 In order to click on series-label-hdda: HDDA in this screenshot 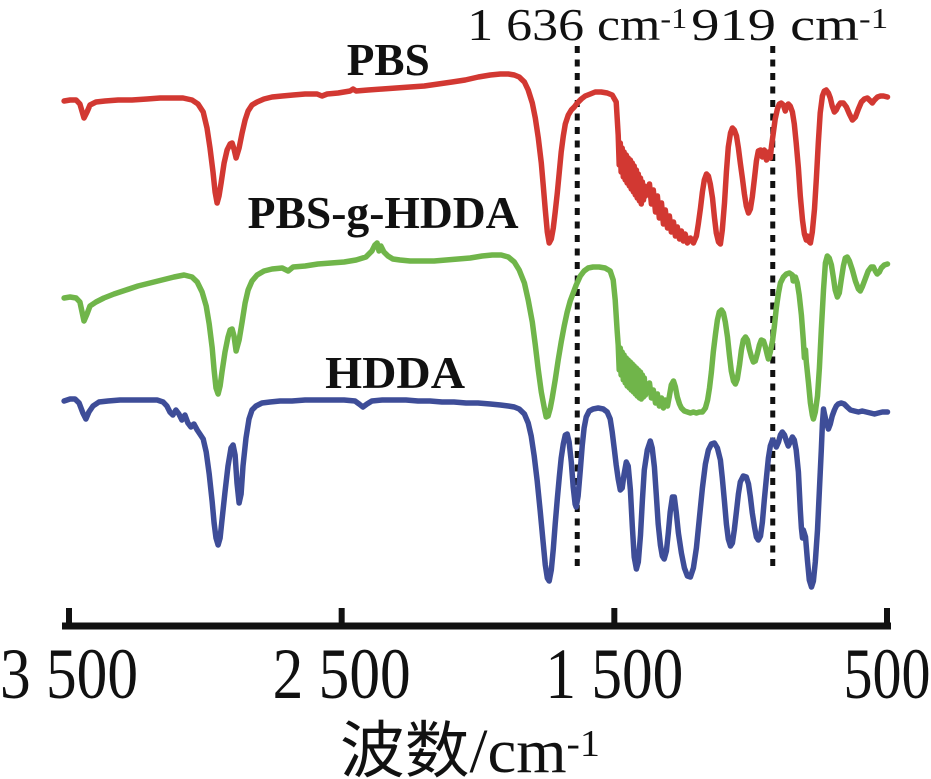, I will do `click(395, 372)`.